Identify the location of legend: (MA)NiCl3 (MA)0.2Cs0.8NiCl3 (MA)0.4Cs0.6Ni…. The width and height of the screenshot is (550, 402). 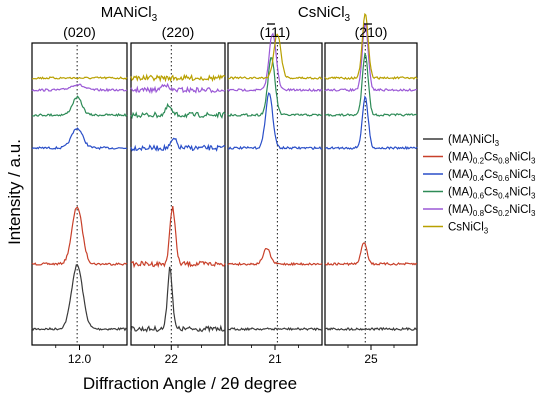
(479, 185).